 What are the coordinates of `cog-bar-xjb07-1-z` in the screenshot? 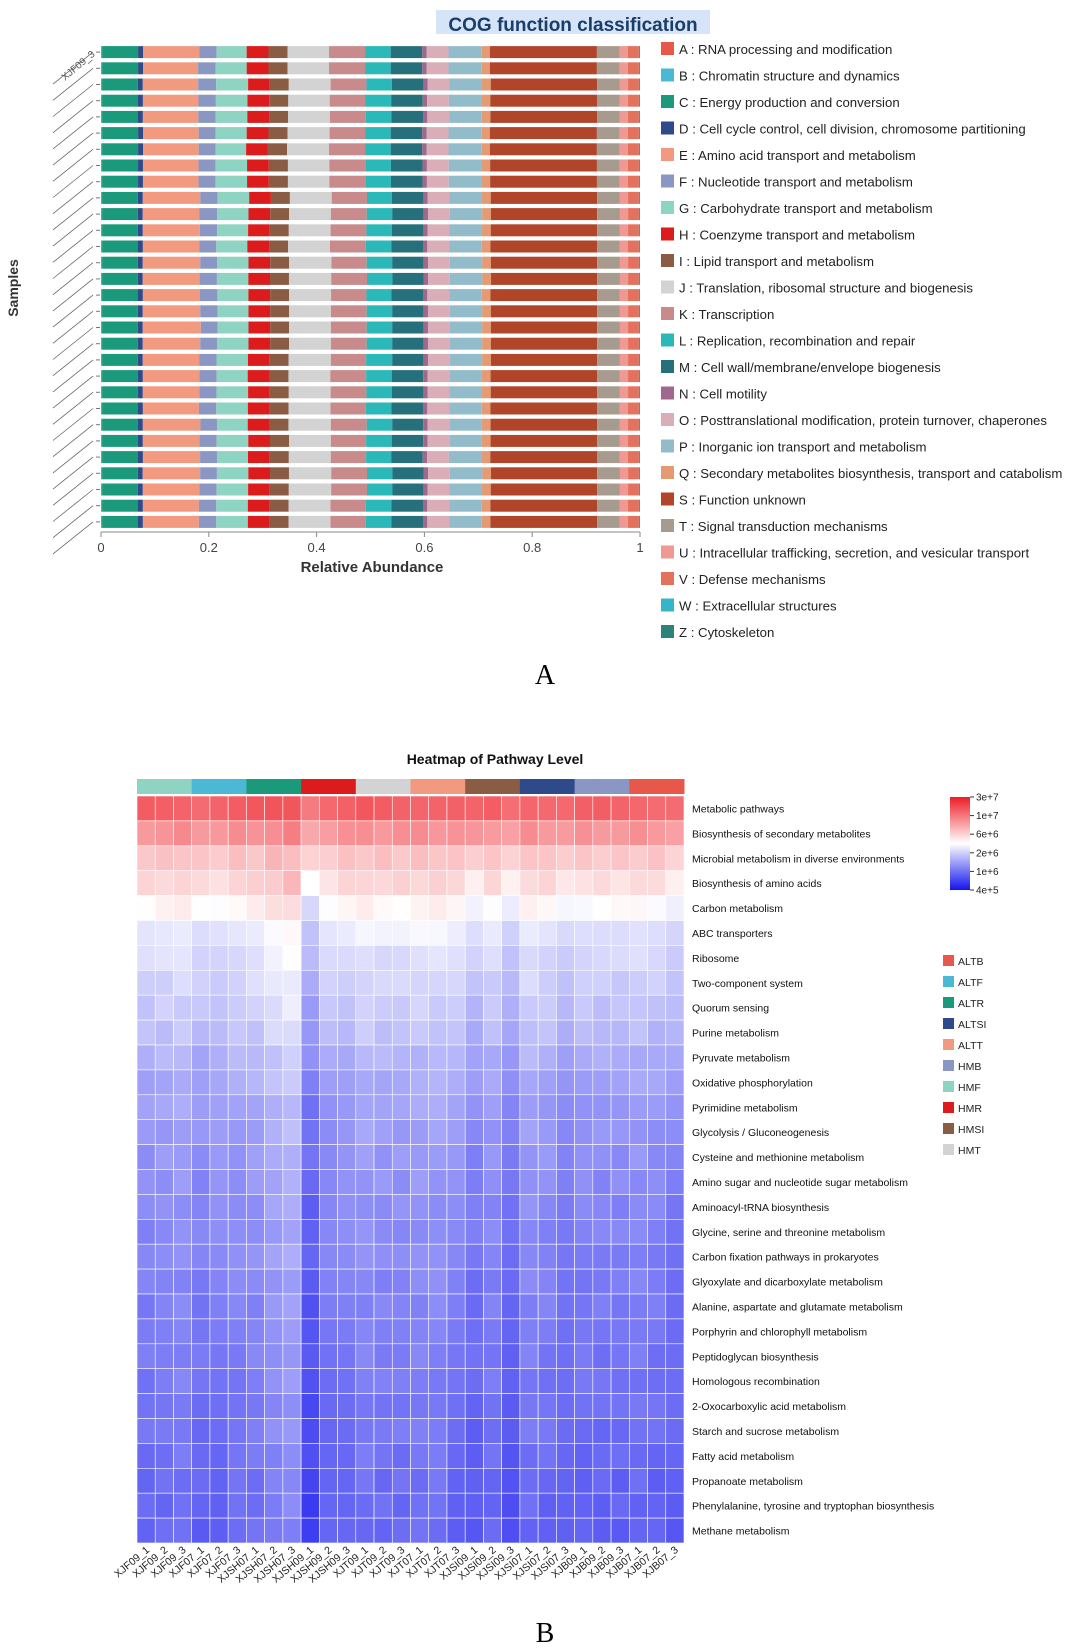 It's located at (639, 521).